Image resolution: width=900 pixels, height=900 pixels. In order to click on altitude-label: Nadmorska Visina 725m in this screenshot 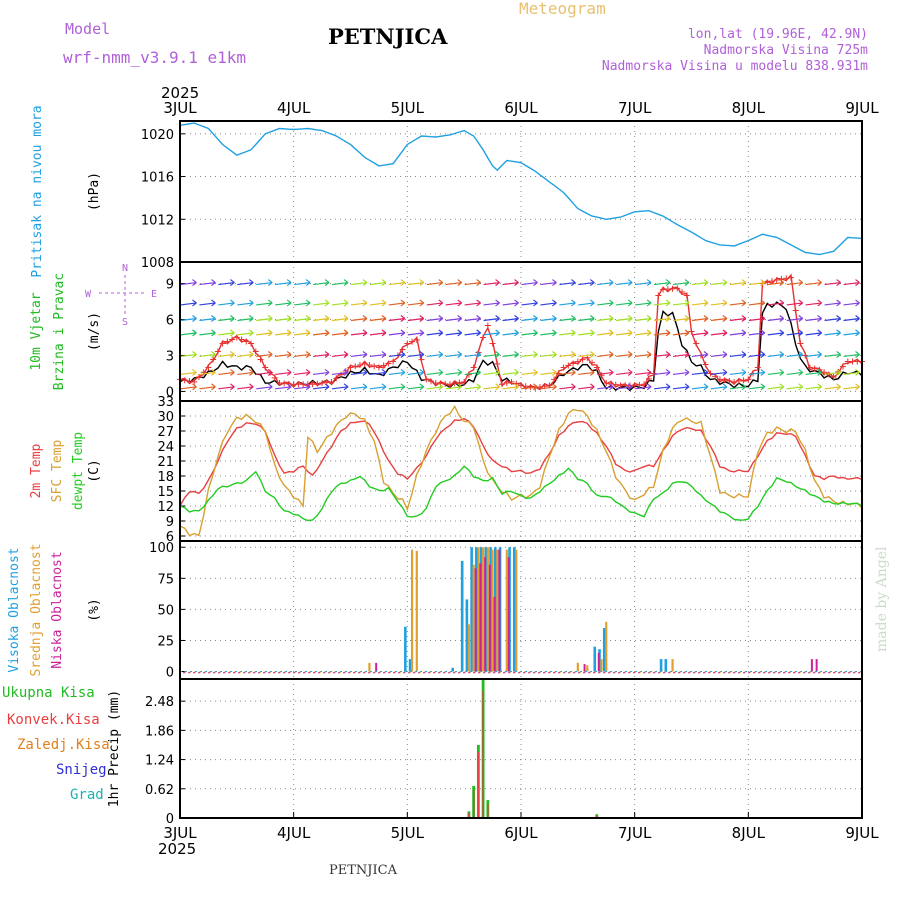, I will do `click(786, 50)`.